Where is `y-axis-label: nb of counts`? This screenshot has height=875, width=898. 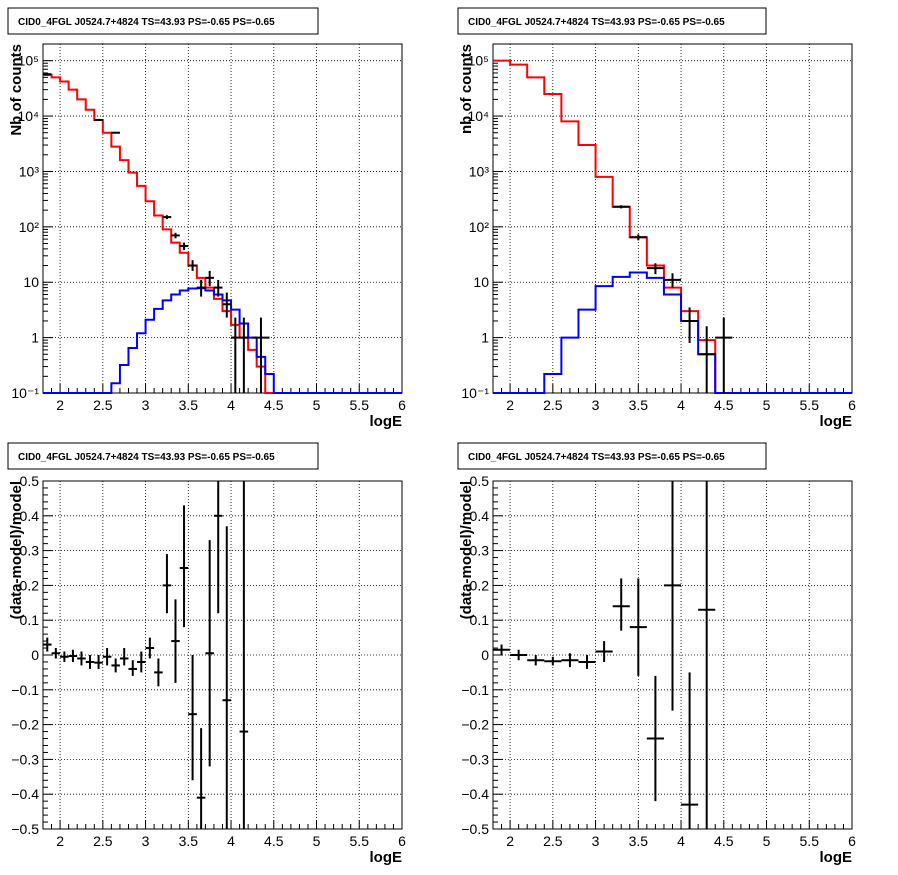
y-axis-label: nb of counts is located at coordinates (466, 89).